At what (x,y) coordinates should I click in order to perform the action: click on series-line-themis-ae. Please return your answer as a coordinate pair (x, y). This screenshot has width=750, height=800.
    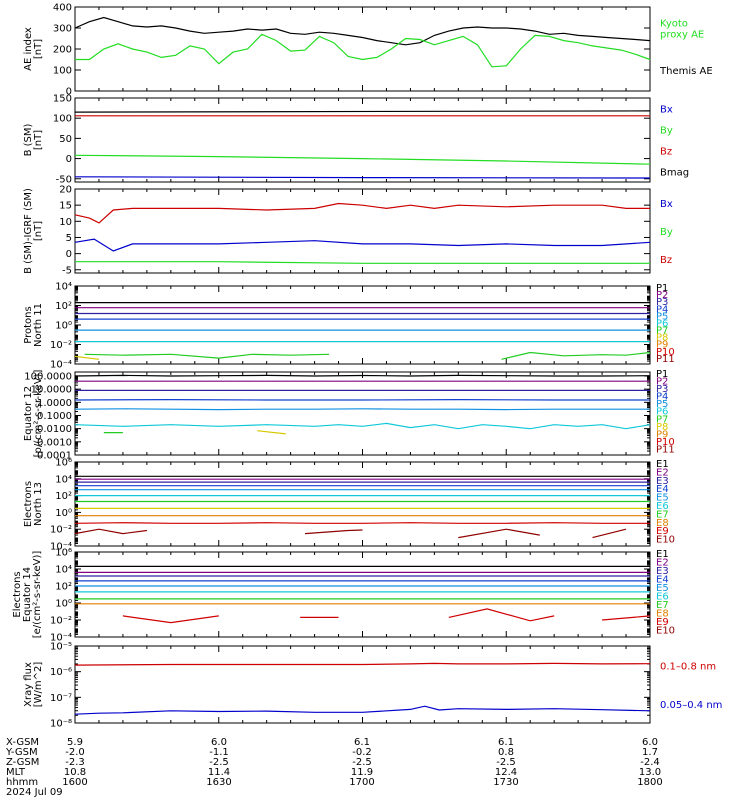
    Looking at the image, I should click on (362, 31).